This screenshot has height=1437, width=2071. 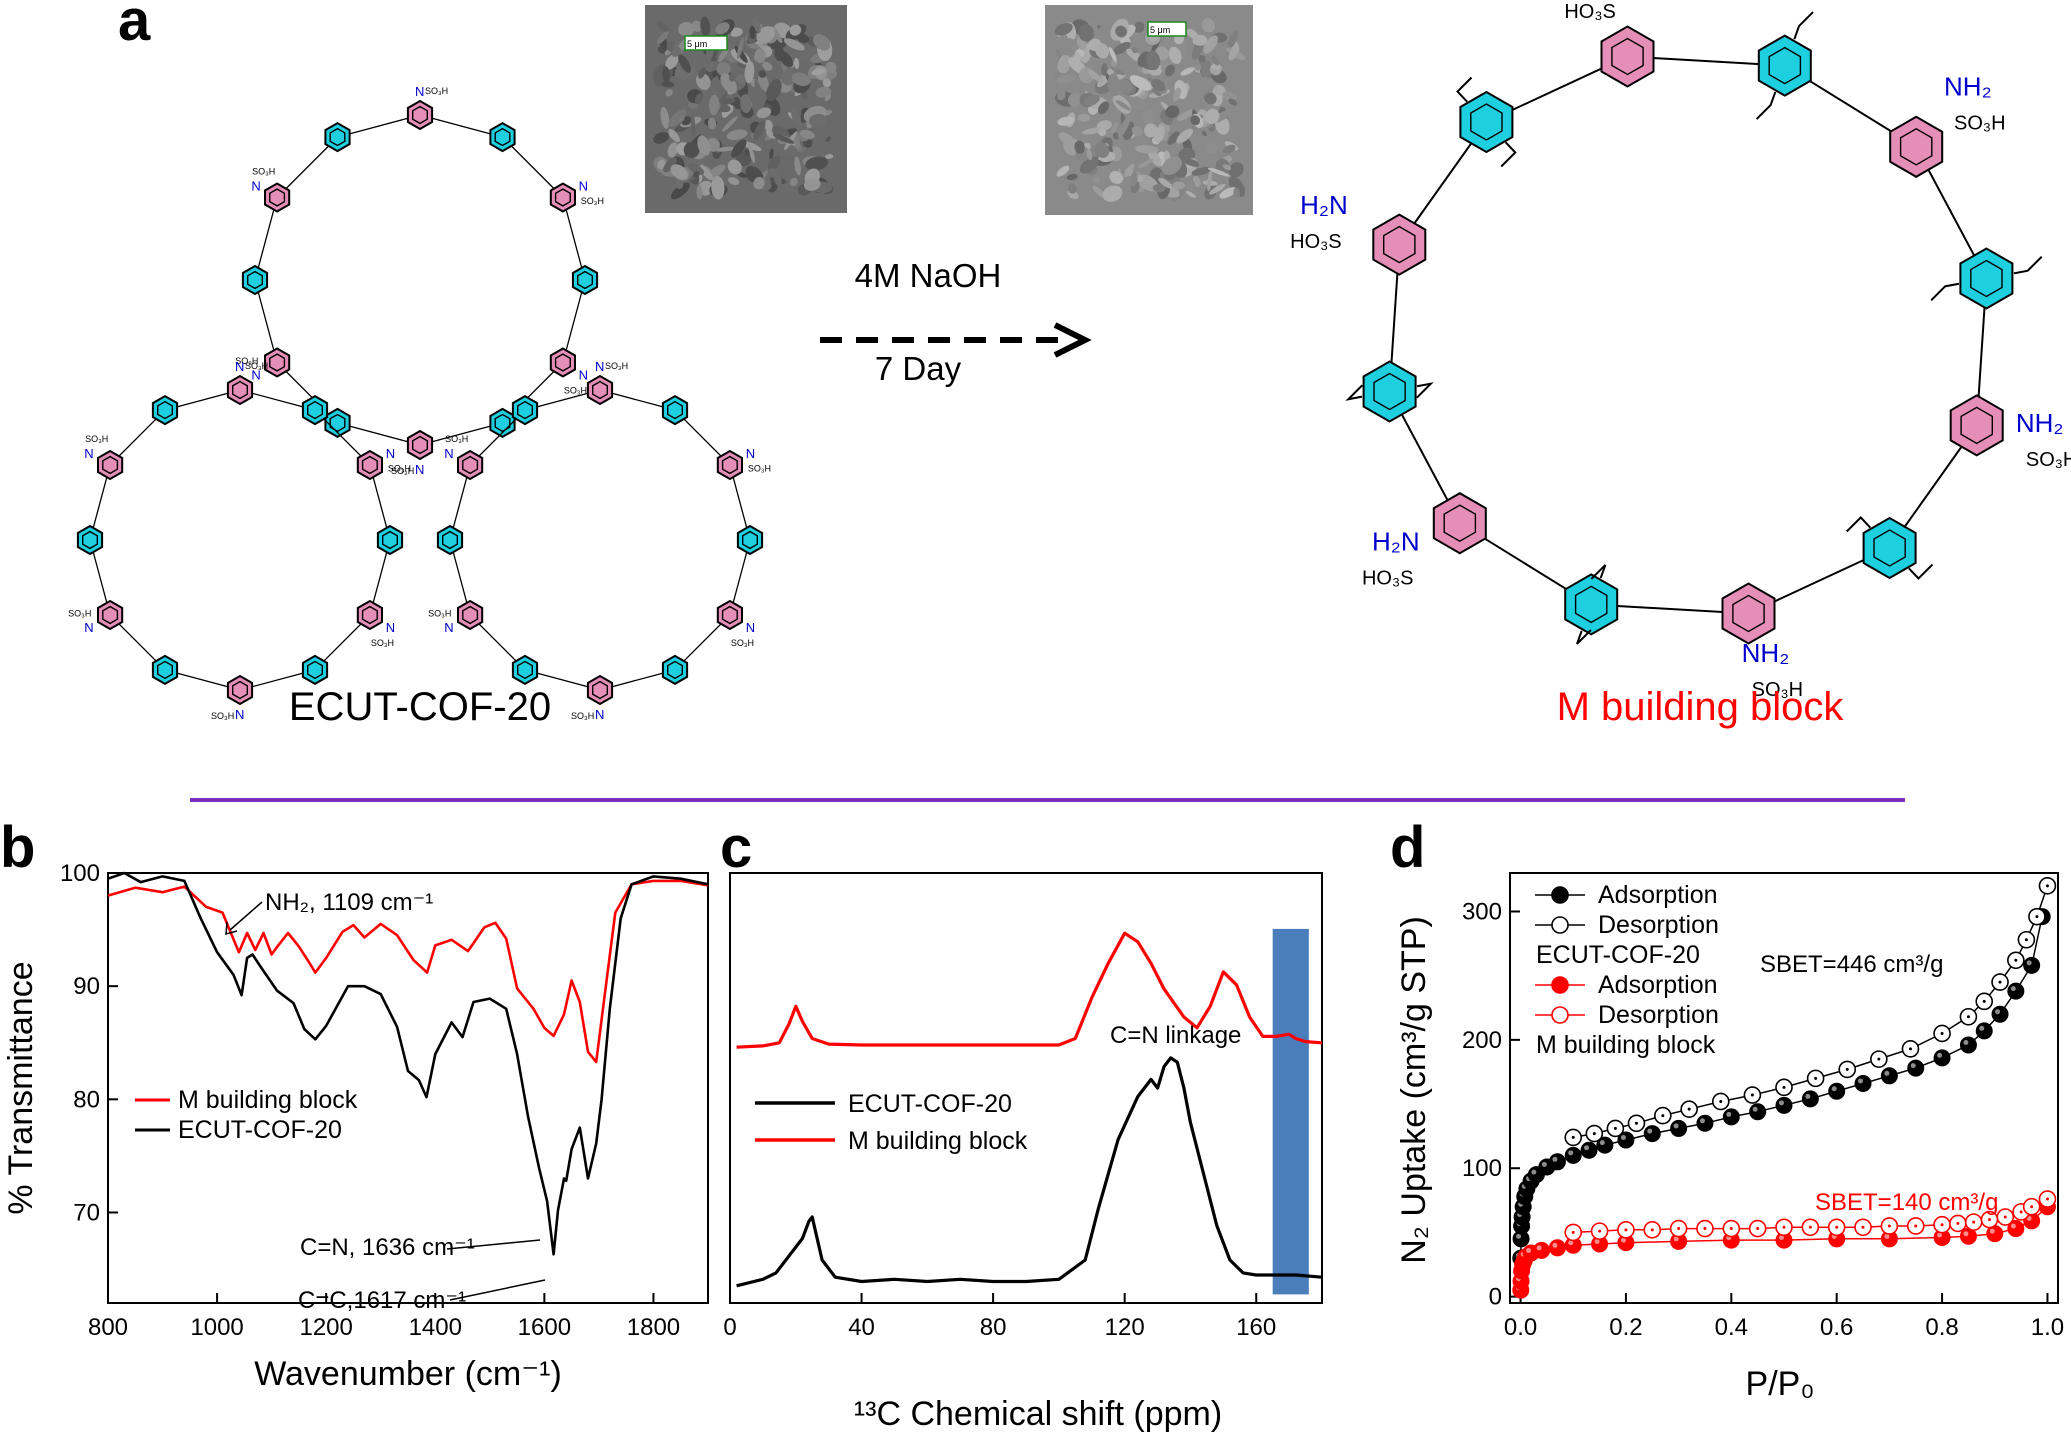 I want to click on highlight-band, so click(x=1290, y=1111).